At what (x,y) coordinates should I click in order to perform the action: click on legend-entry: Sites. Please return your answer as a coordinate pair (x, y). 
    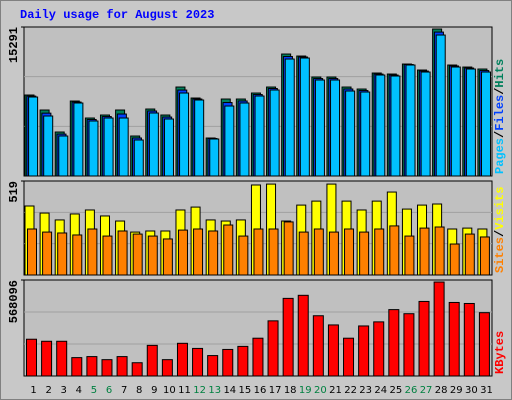
    Looking at the image, I should click on (500, 255).